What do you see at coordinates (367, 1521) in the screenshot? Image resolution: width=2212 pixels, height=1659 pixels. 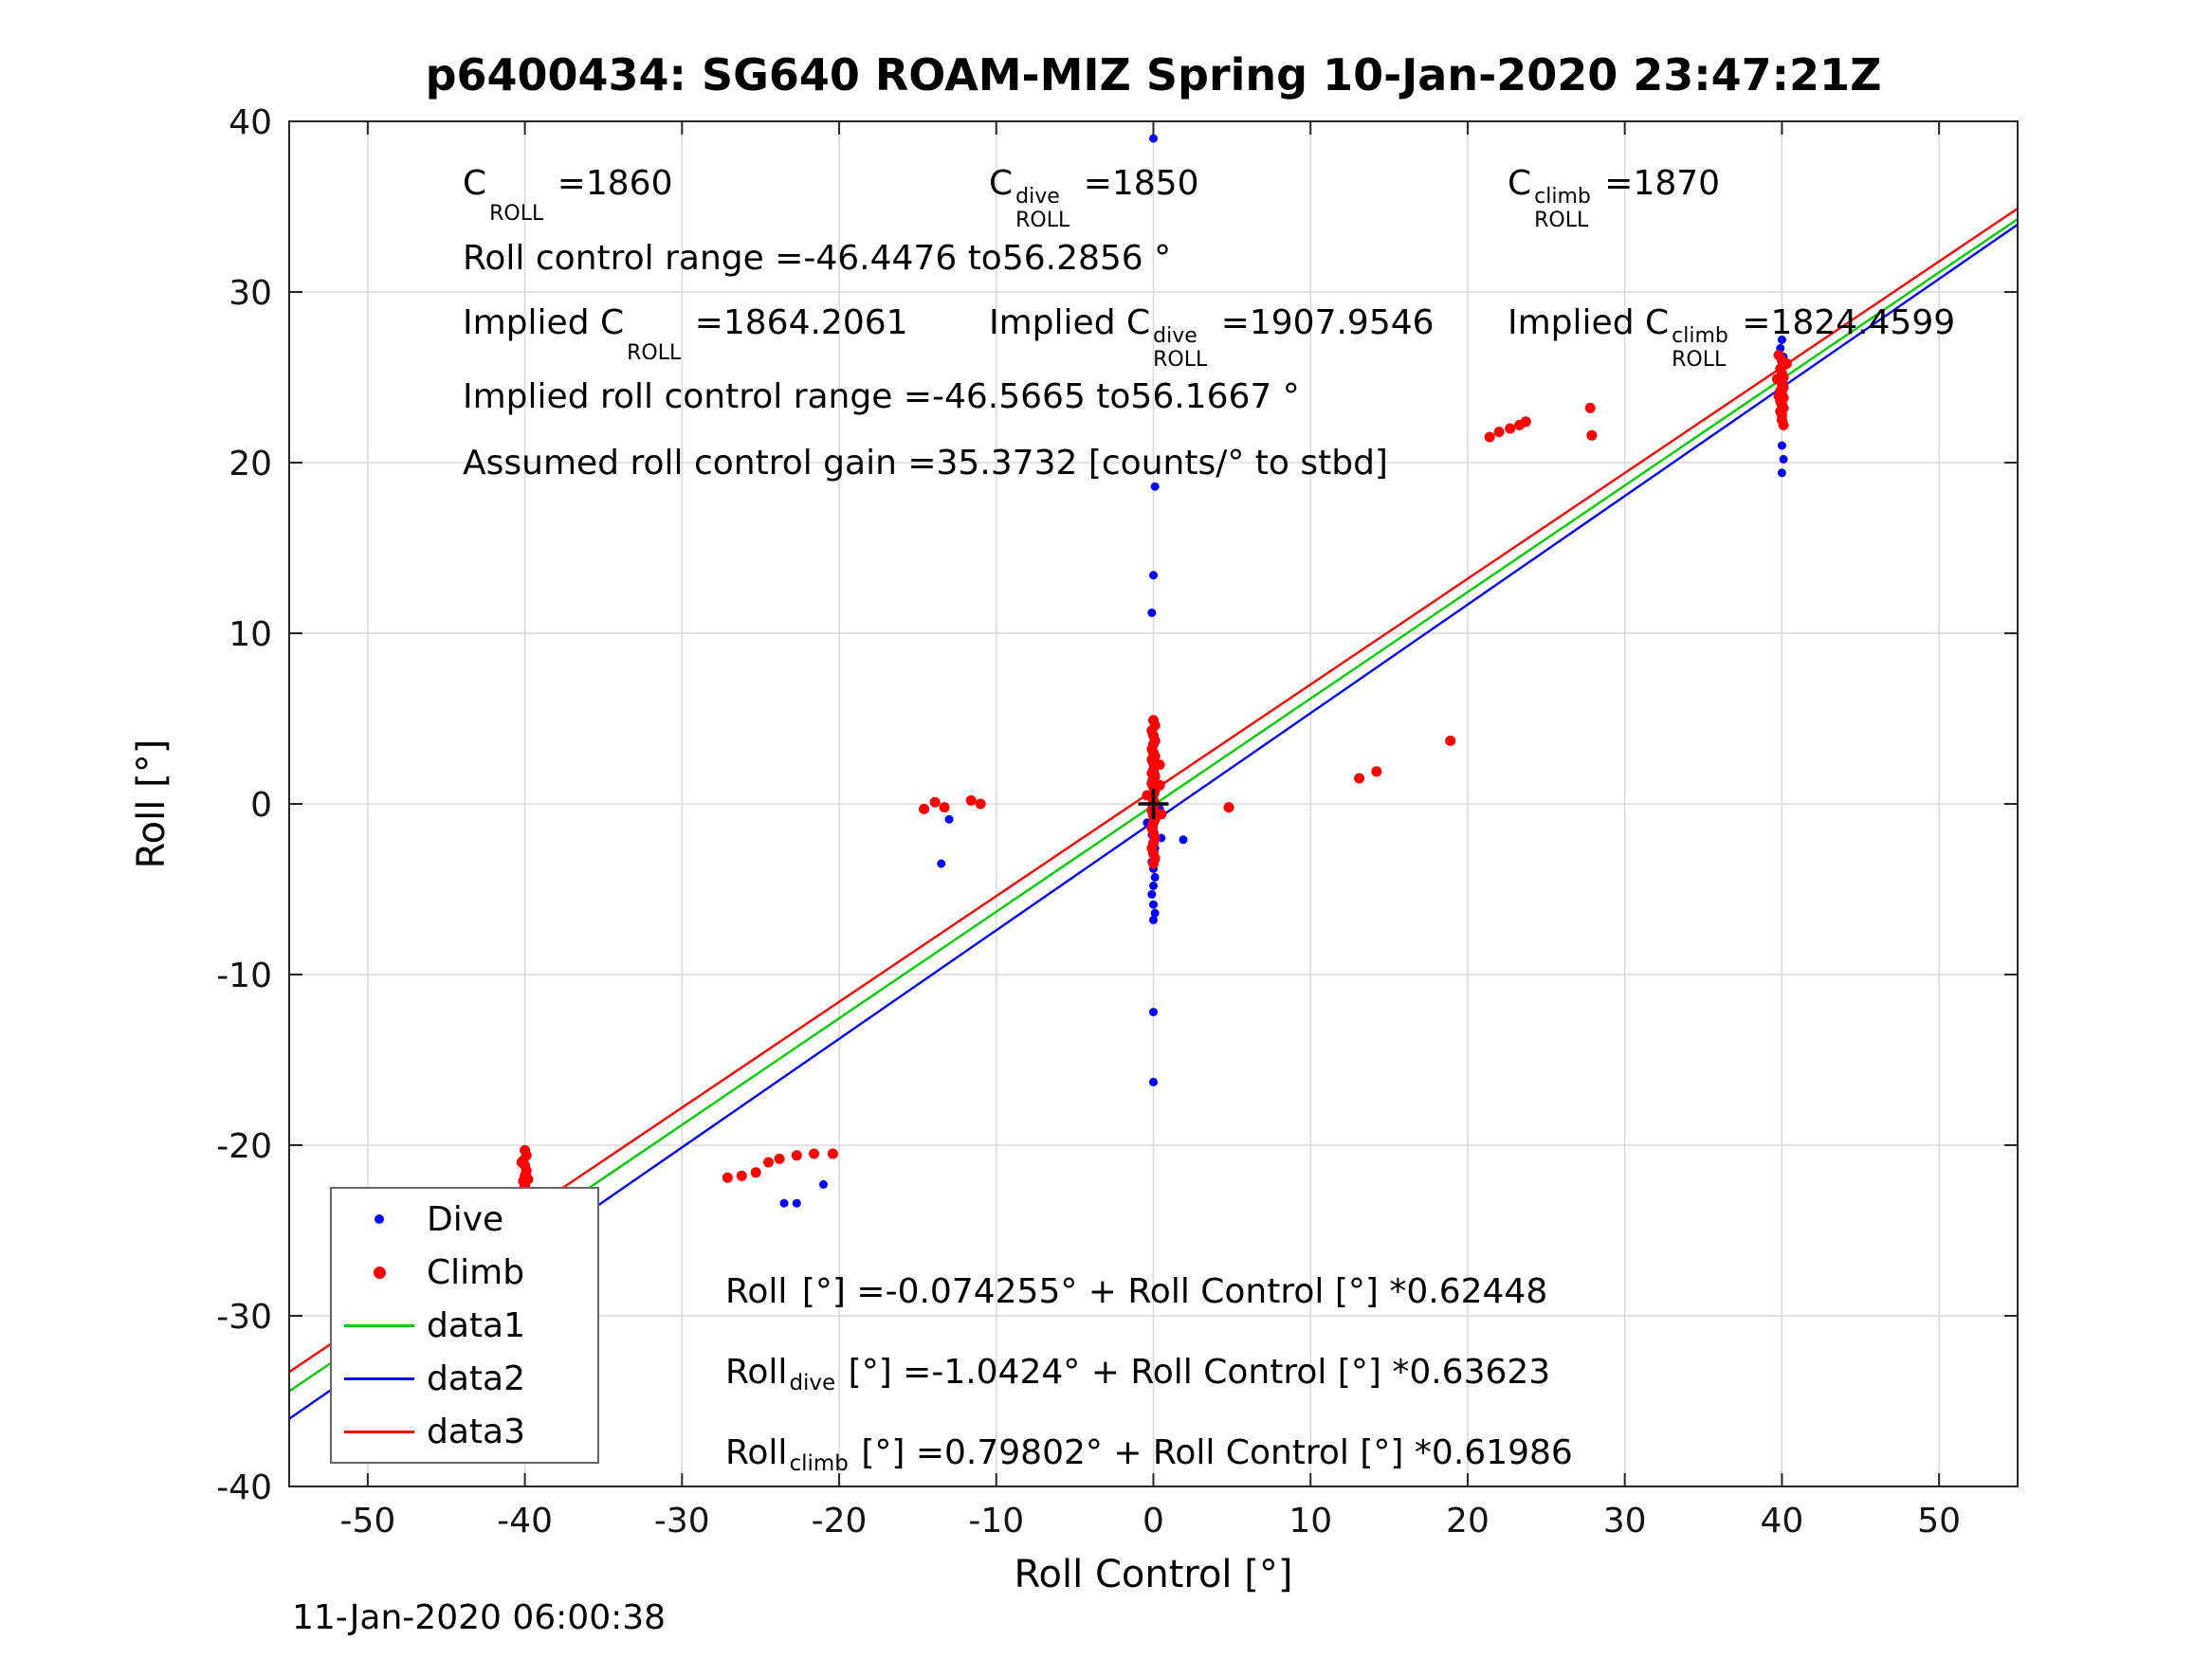 I see `x-tick-label: -50` at bounding box center [367, 1521].